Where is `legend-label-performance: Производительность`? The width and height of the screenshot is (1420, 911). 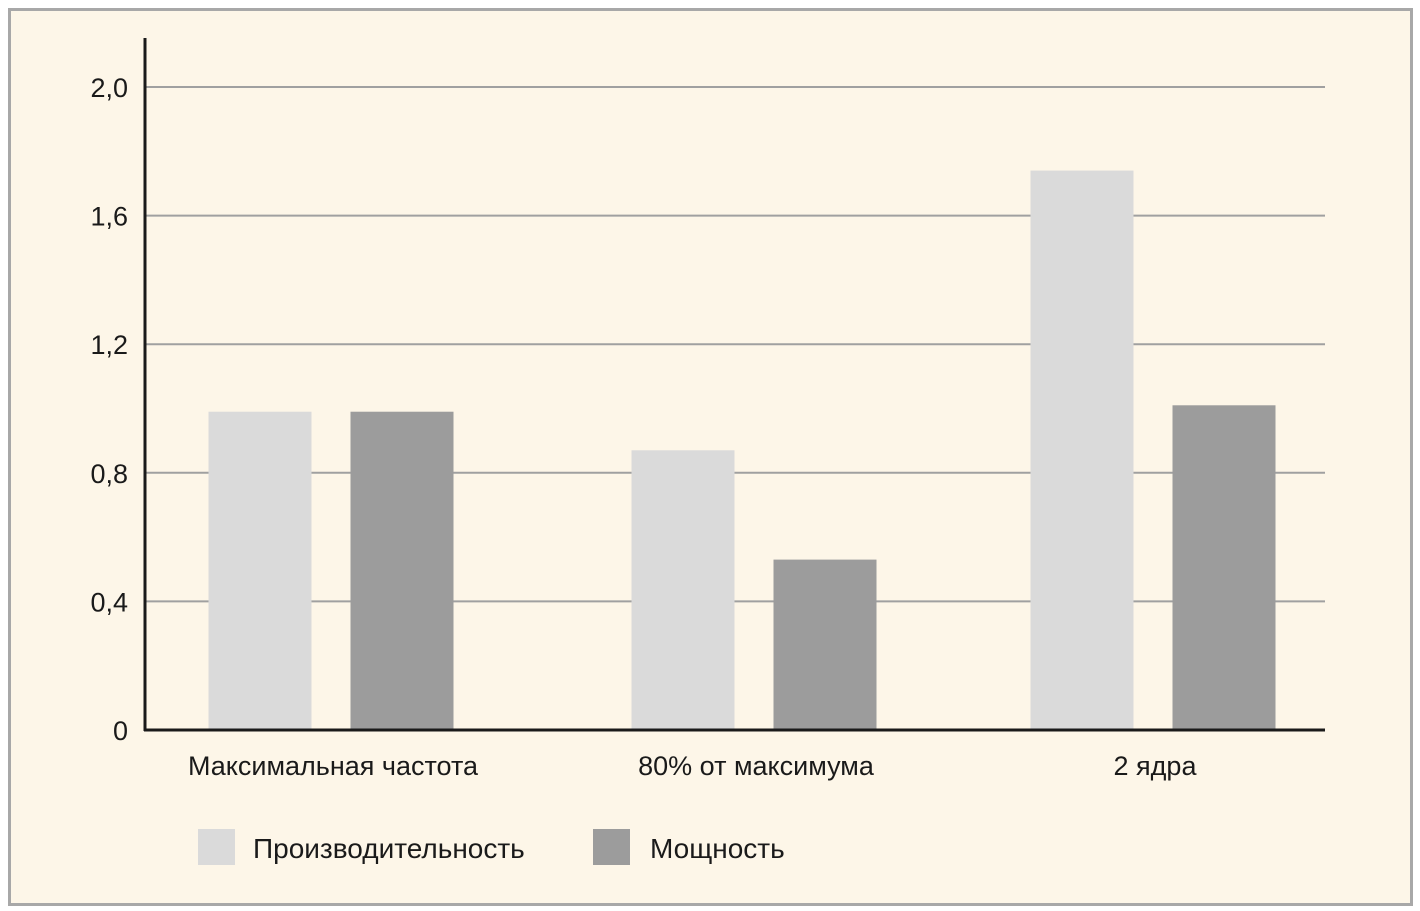 legend-label-performance: Производительность is located at coordinates (389, 848).